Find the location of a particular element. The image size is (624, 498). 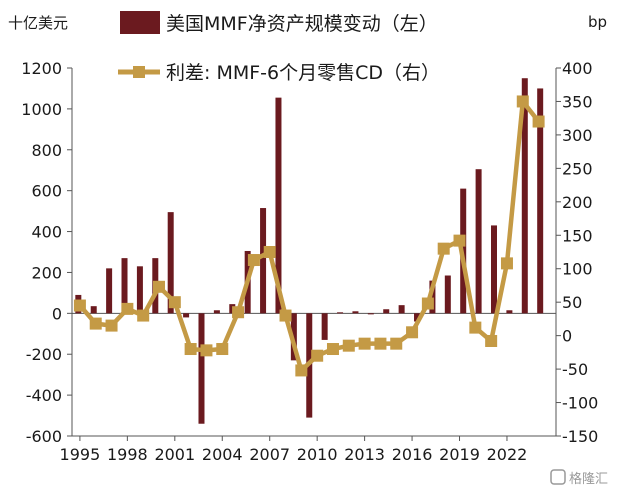

right-tick-label: 0 is located at coordinates (567, 336).